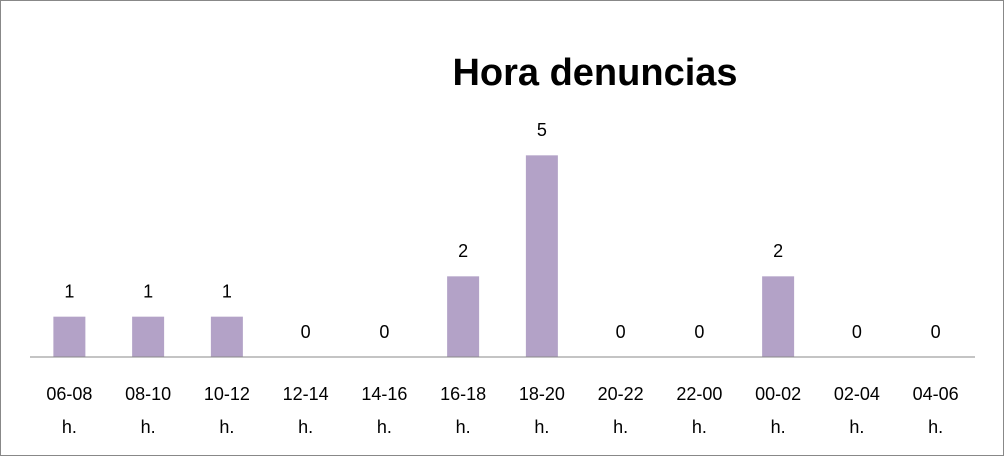  What do you see at coordinates (384, 410) in the screenshot?
I see `x-tick-label: 14-16 h.` at bounding box center [384, 410].